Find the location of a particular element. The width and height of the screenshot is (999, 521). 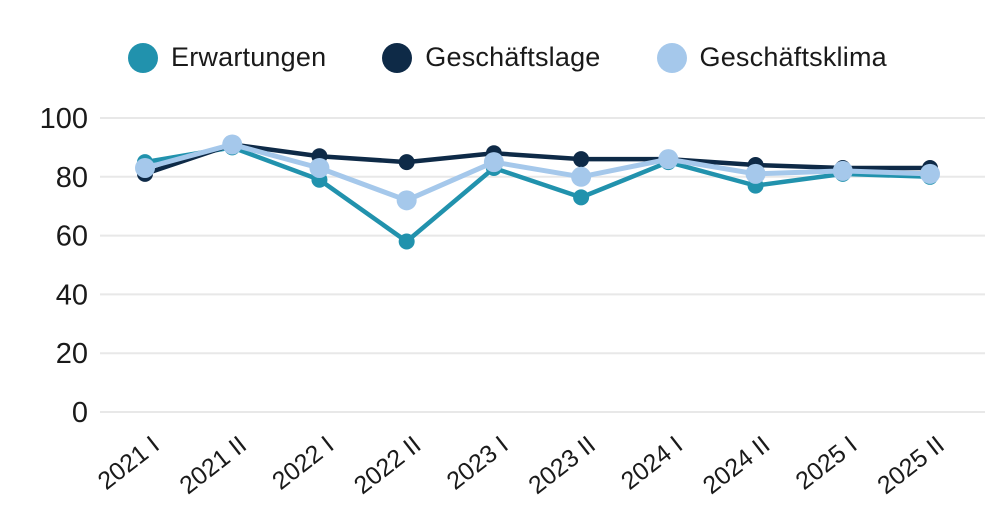

y-tick-label-80: 80 is located at coordinates (72, 178).